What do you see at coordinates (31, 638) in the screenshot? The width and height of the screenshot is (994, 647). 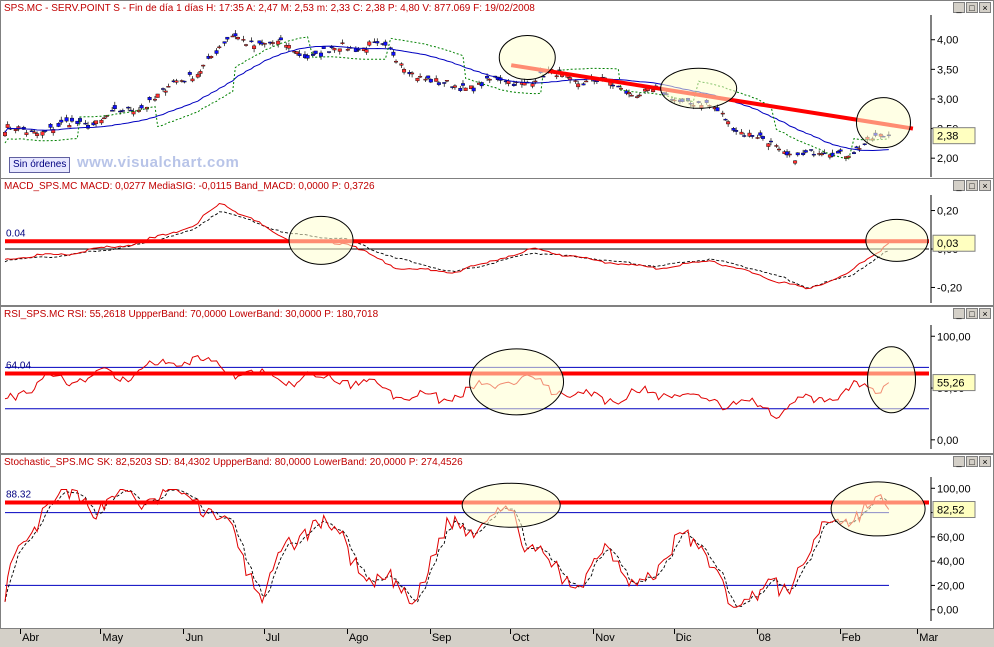 I see `time-axis-label: Abr` at bounding box center [31, 638].